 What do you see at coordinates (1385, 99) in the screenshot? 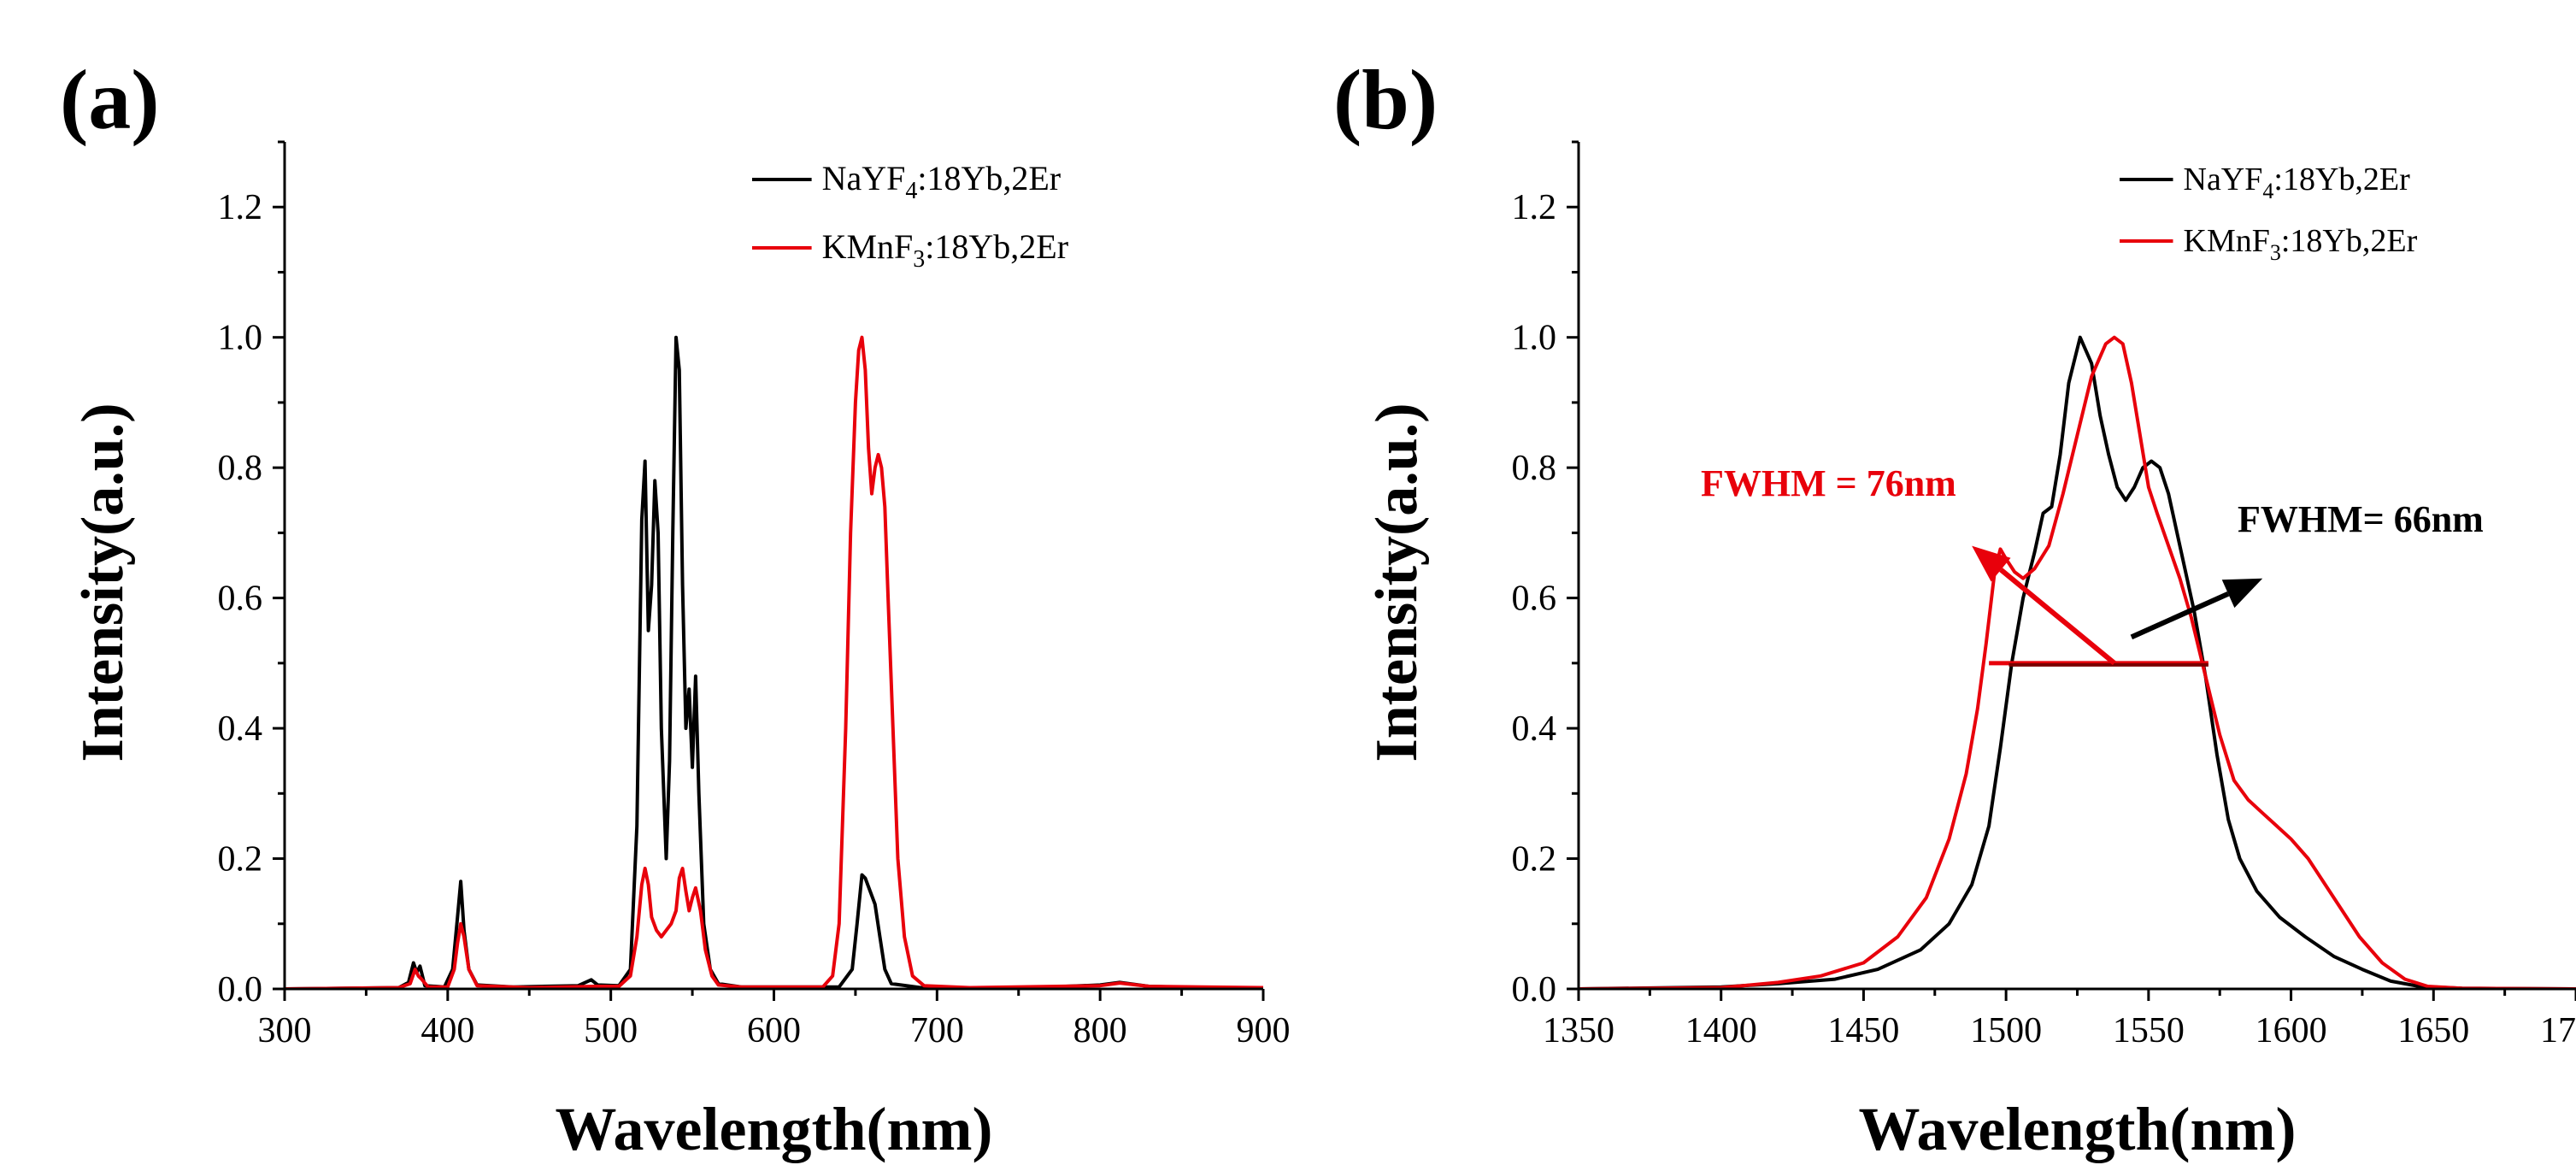
I see `panel-label: (b)` at bounding box center [1385, 99].